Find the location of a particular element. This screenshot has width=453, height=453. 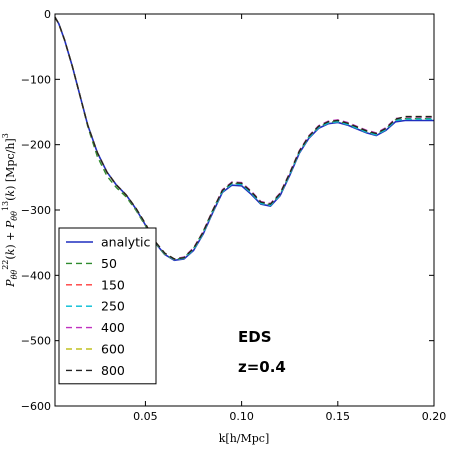

y-tick-label: −300 is located at coordinates (36, 210).